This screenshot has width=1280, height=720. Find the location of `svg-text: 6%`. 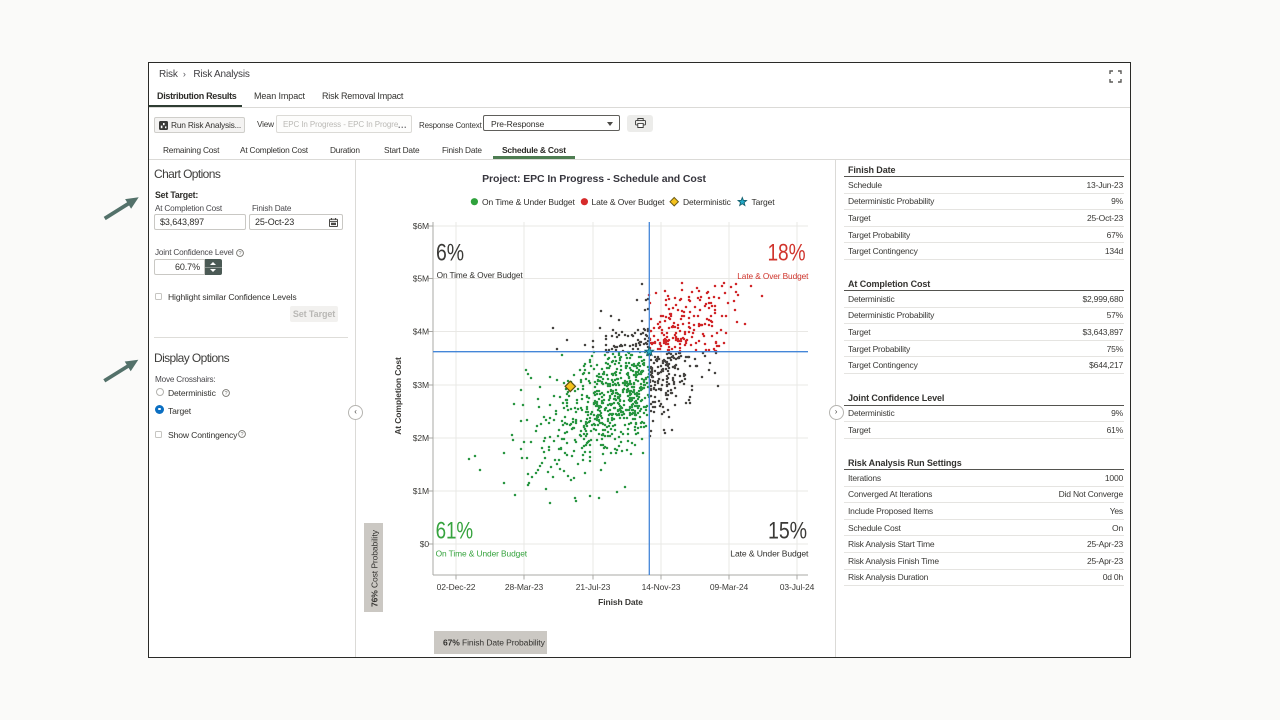

svg-text: 6% is located at coordinates (450, 253).